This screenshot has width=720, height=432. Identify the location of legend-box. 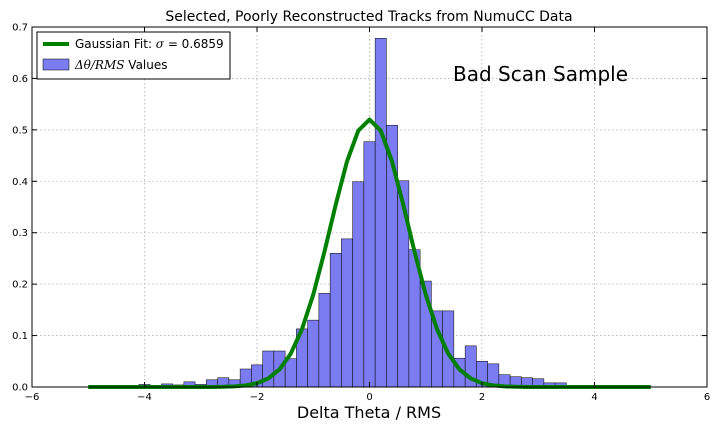
(133, 55).